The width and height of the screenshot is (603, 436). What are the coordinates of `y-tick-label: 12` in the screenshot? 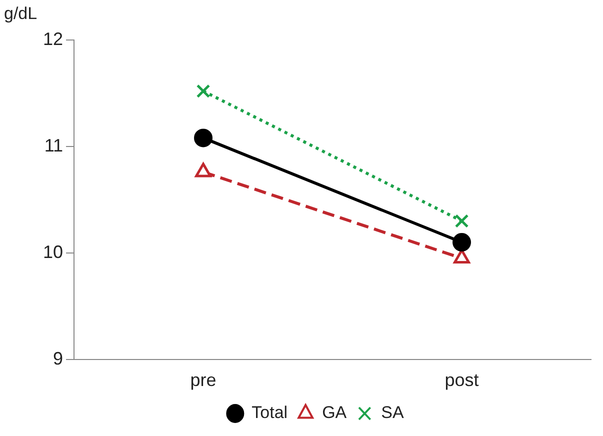 It's located at (53, 38).